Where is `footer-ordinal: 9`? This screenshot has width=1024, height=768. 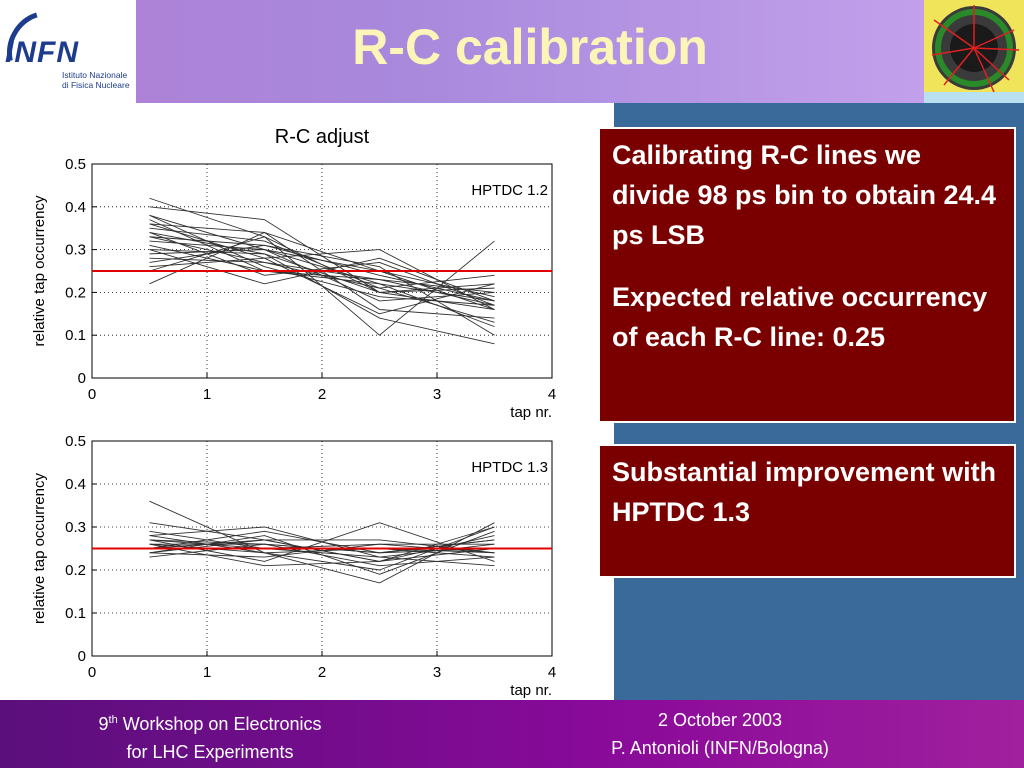
footer-ordinal: 9 is located at coordinates (103, 724).